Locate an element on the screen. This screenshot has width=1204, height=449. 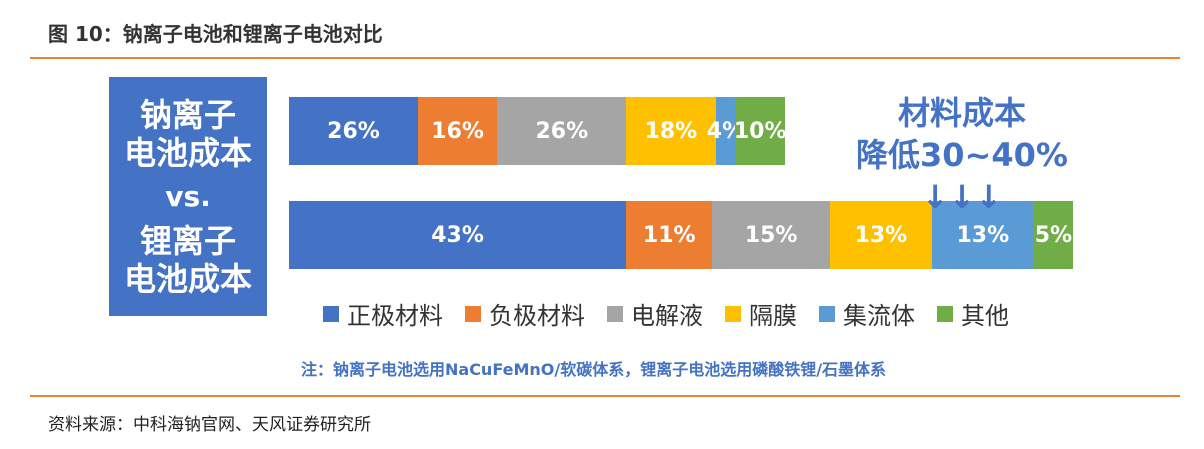
legend-item: 正极材料 is located at coordinates (383, 313).